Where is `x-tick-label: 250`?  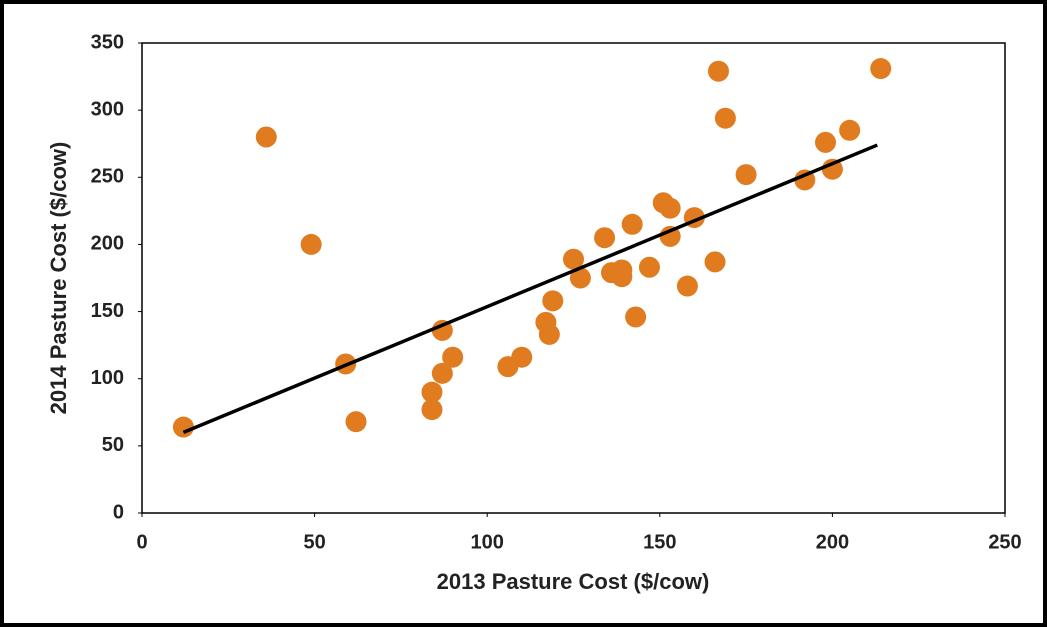 x-tick-label: 250 is located at coordinates (1004, 542).